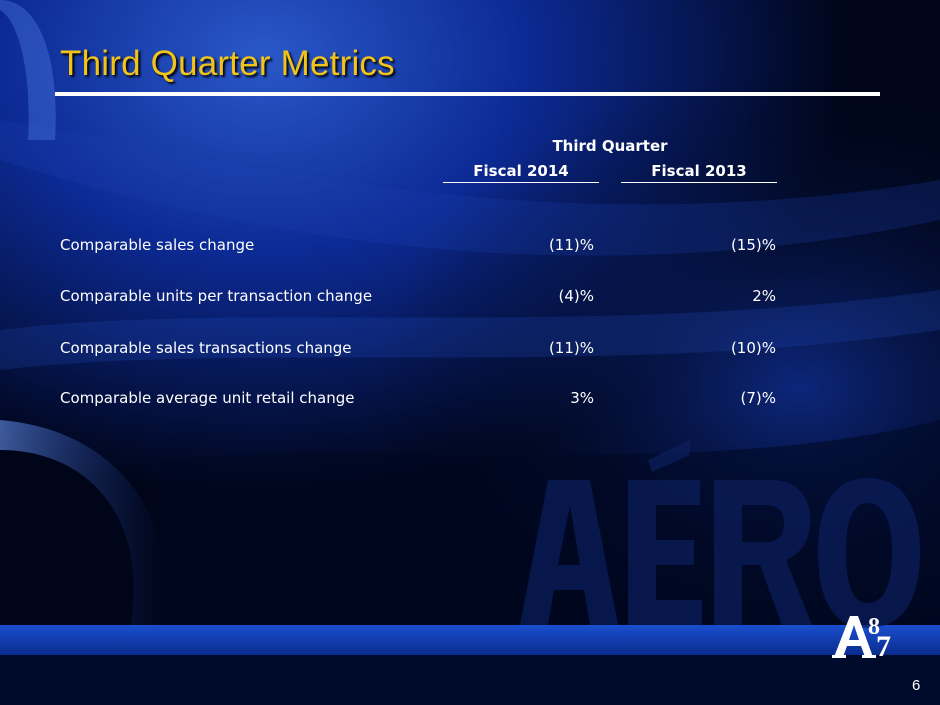 The width and height of the screenshot is (940, 705). I want to click on row-value-fiscal-2014: 3%, so click(582, 398).